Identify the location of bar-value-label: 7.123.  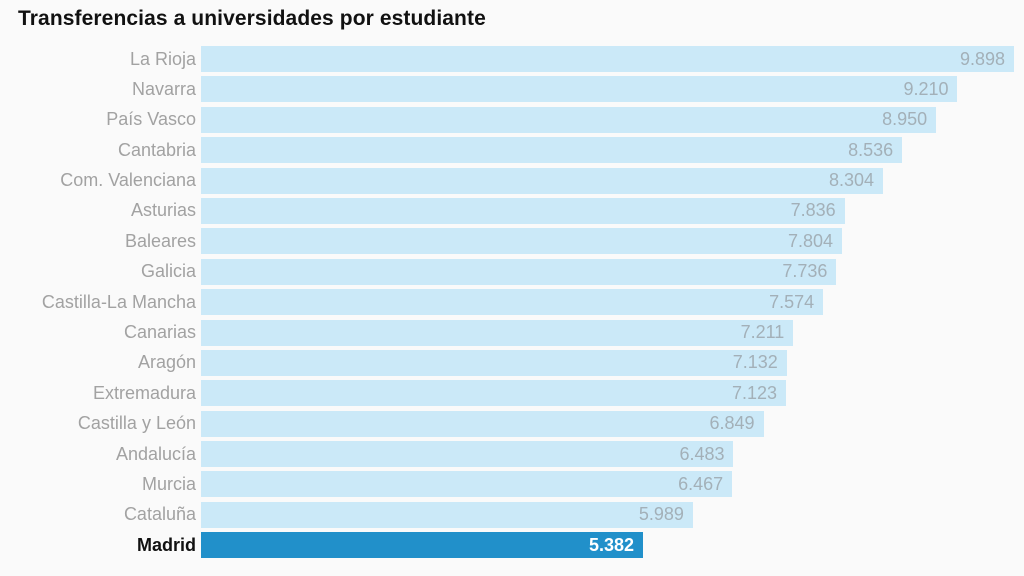
(755, 392).